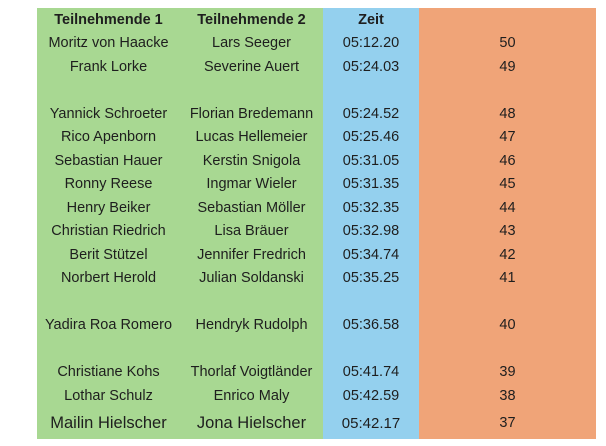 The height and width of the screenshot is (446, 606). Describe the element at coordinates (371, 278) in the screenshot. I see `time-cell: 05:35.25` at that location.